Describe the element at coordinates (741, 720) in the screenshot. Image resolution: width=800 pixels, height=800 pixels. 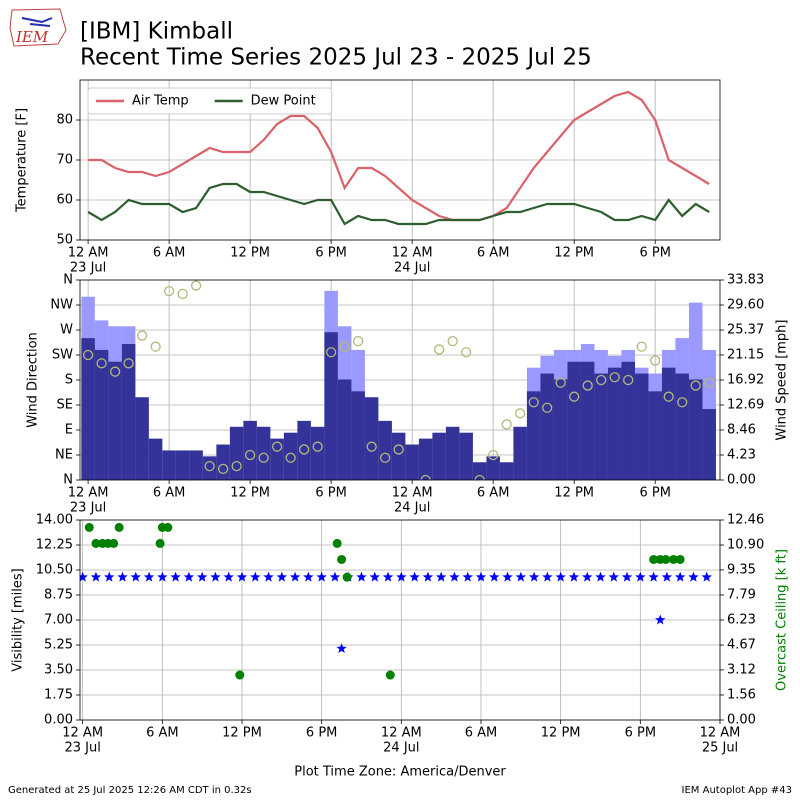
I see `y2-tick-label: 0.00` at that location.